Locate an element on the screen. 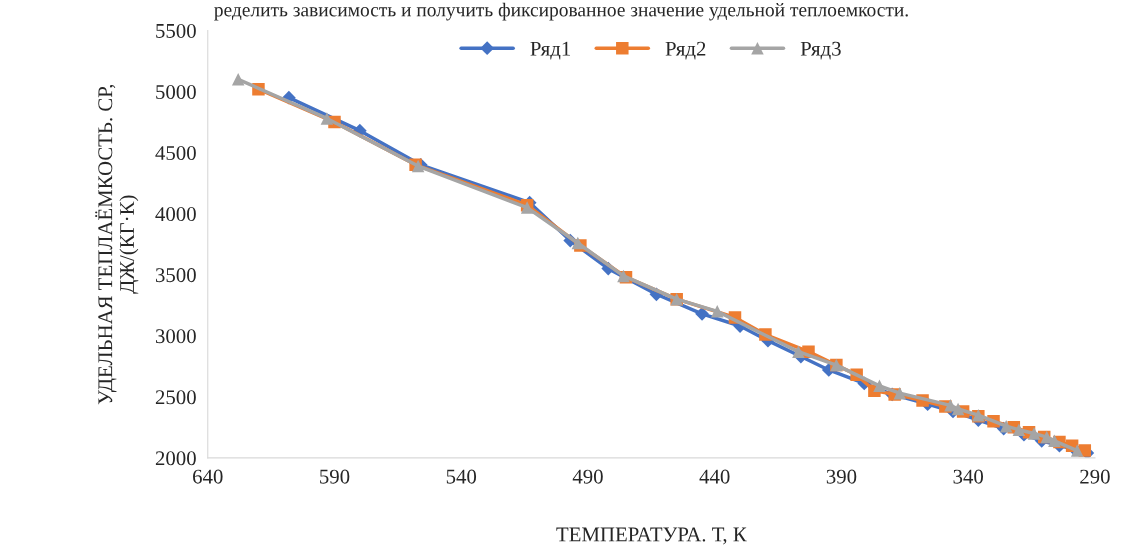 Image resolution: width=1123 pixels, height=555 pixels. x-tick-label: 640 is located at coordinates (208, 476).